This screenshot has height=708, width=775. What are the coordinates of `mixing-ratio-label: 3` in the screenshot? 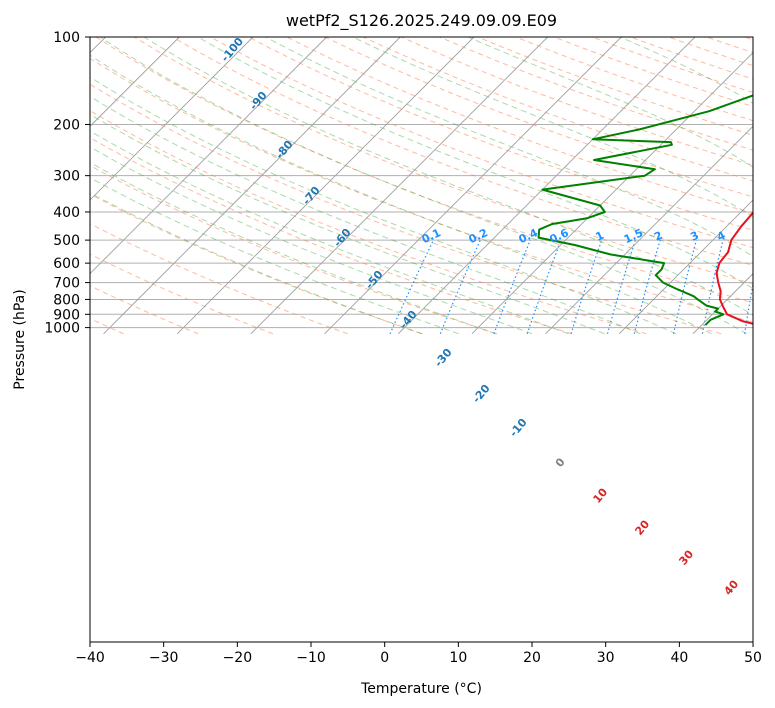 It's located at (694, 236).